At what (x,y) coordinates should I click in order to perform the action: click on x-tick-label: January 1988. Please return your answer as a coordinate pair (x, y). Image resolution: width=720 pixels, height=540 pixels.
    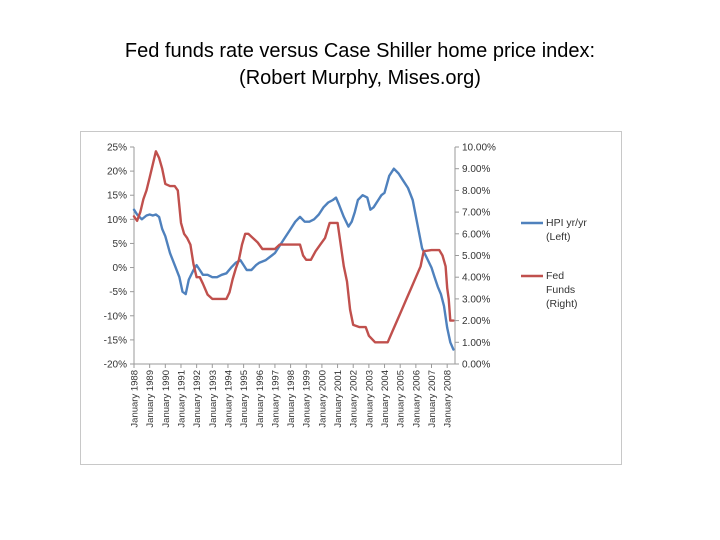
    Looking at the image, I should click on (135, 399).